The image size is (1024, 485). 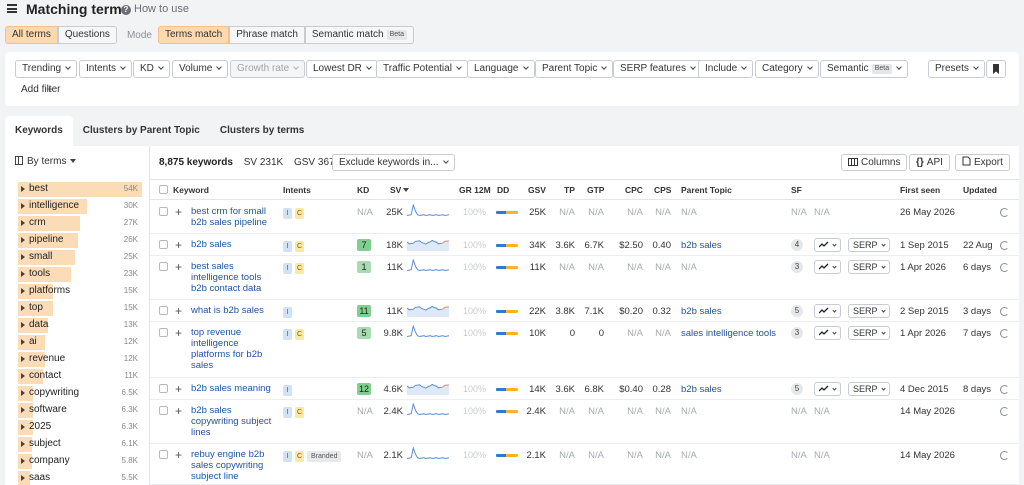 What do you see at coordinates (634, 190) in the screenshot?
I see `col-cpc: CPC` at bounding box center [634, 190].